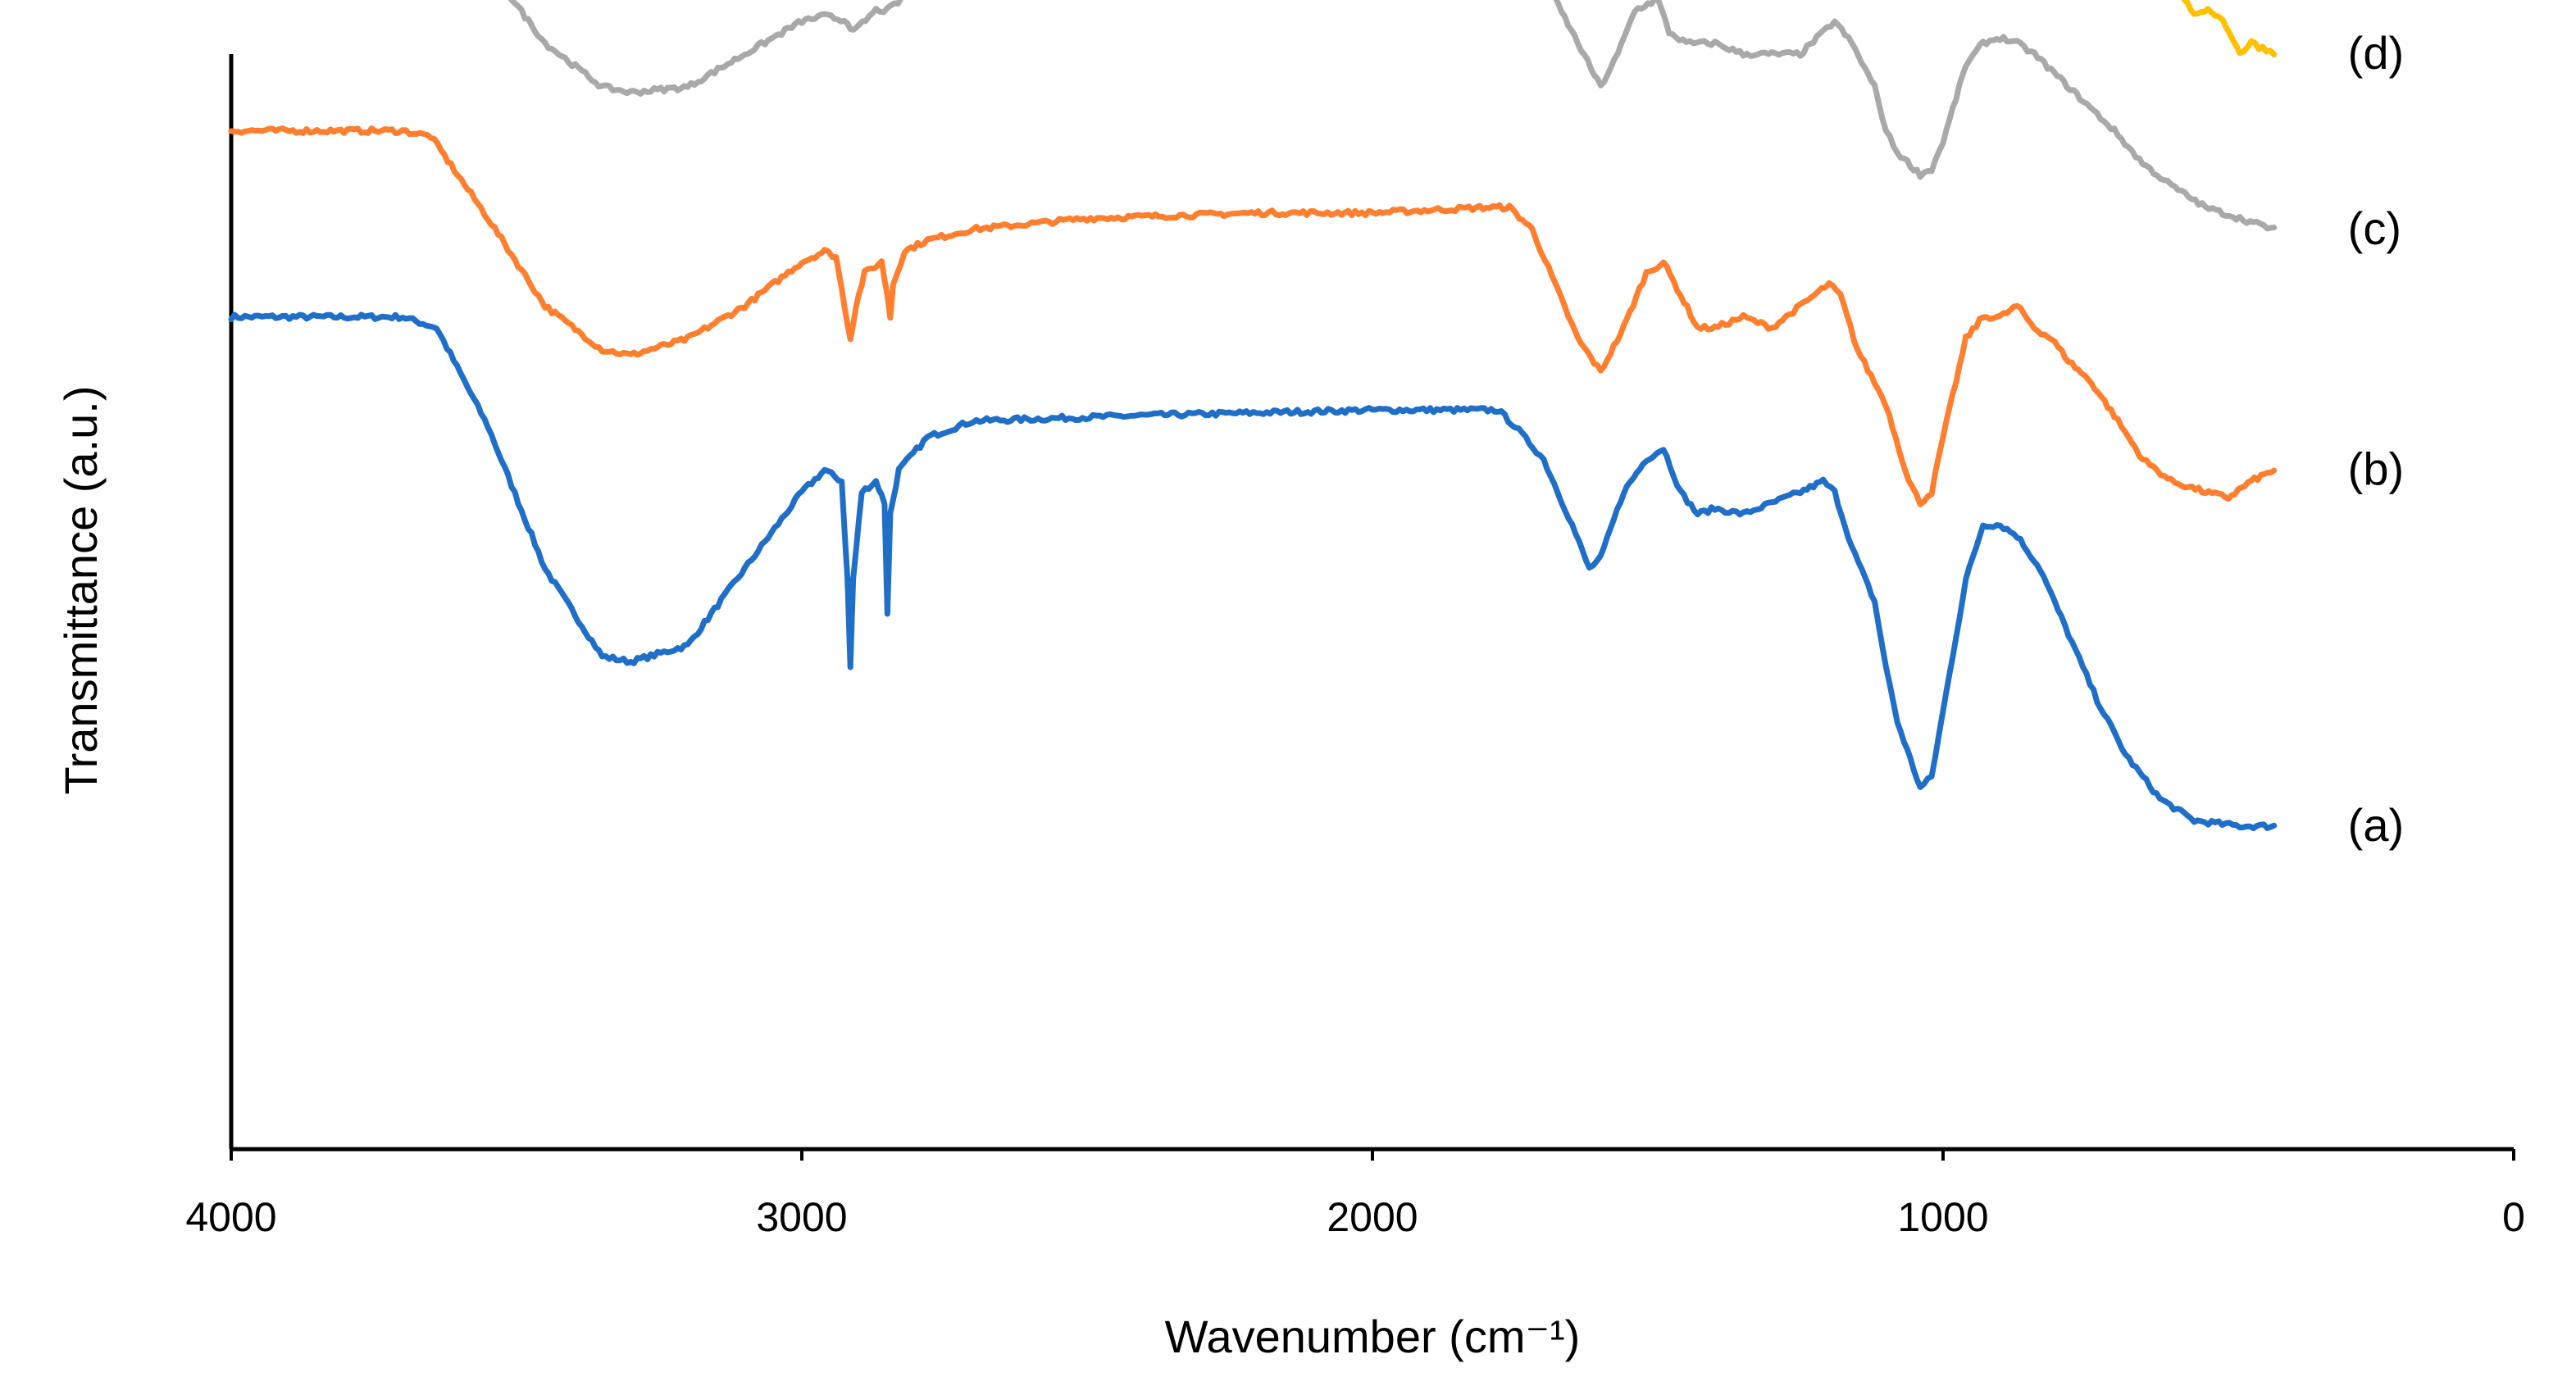 The image size is (2576, 1386). What do you see at coordinates (1372, 1155) in the screenshot?
I see `x-ticks` at bounding box center [1372, 1155].